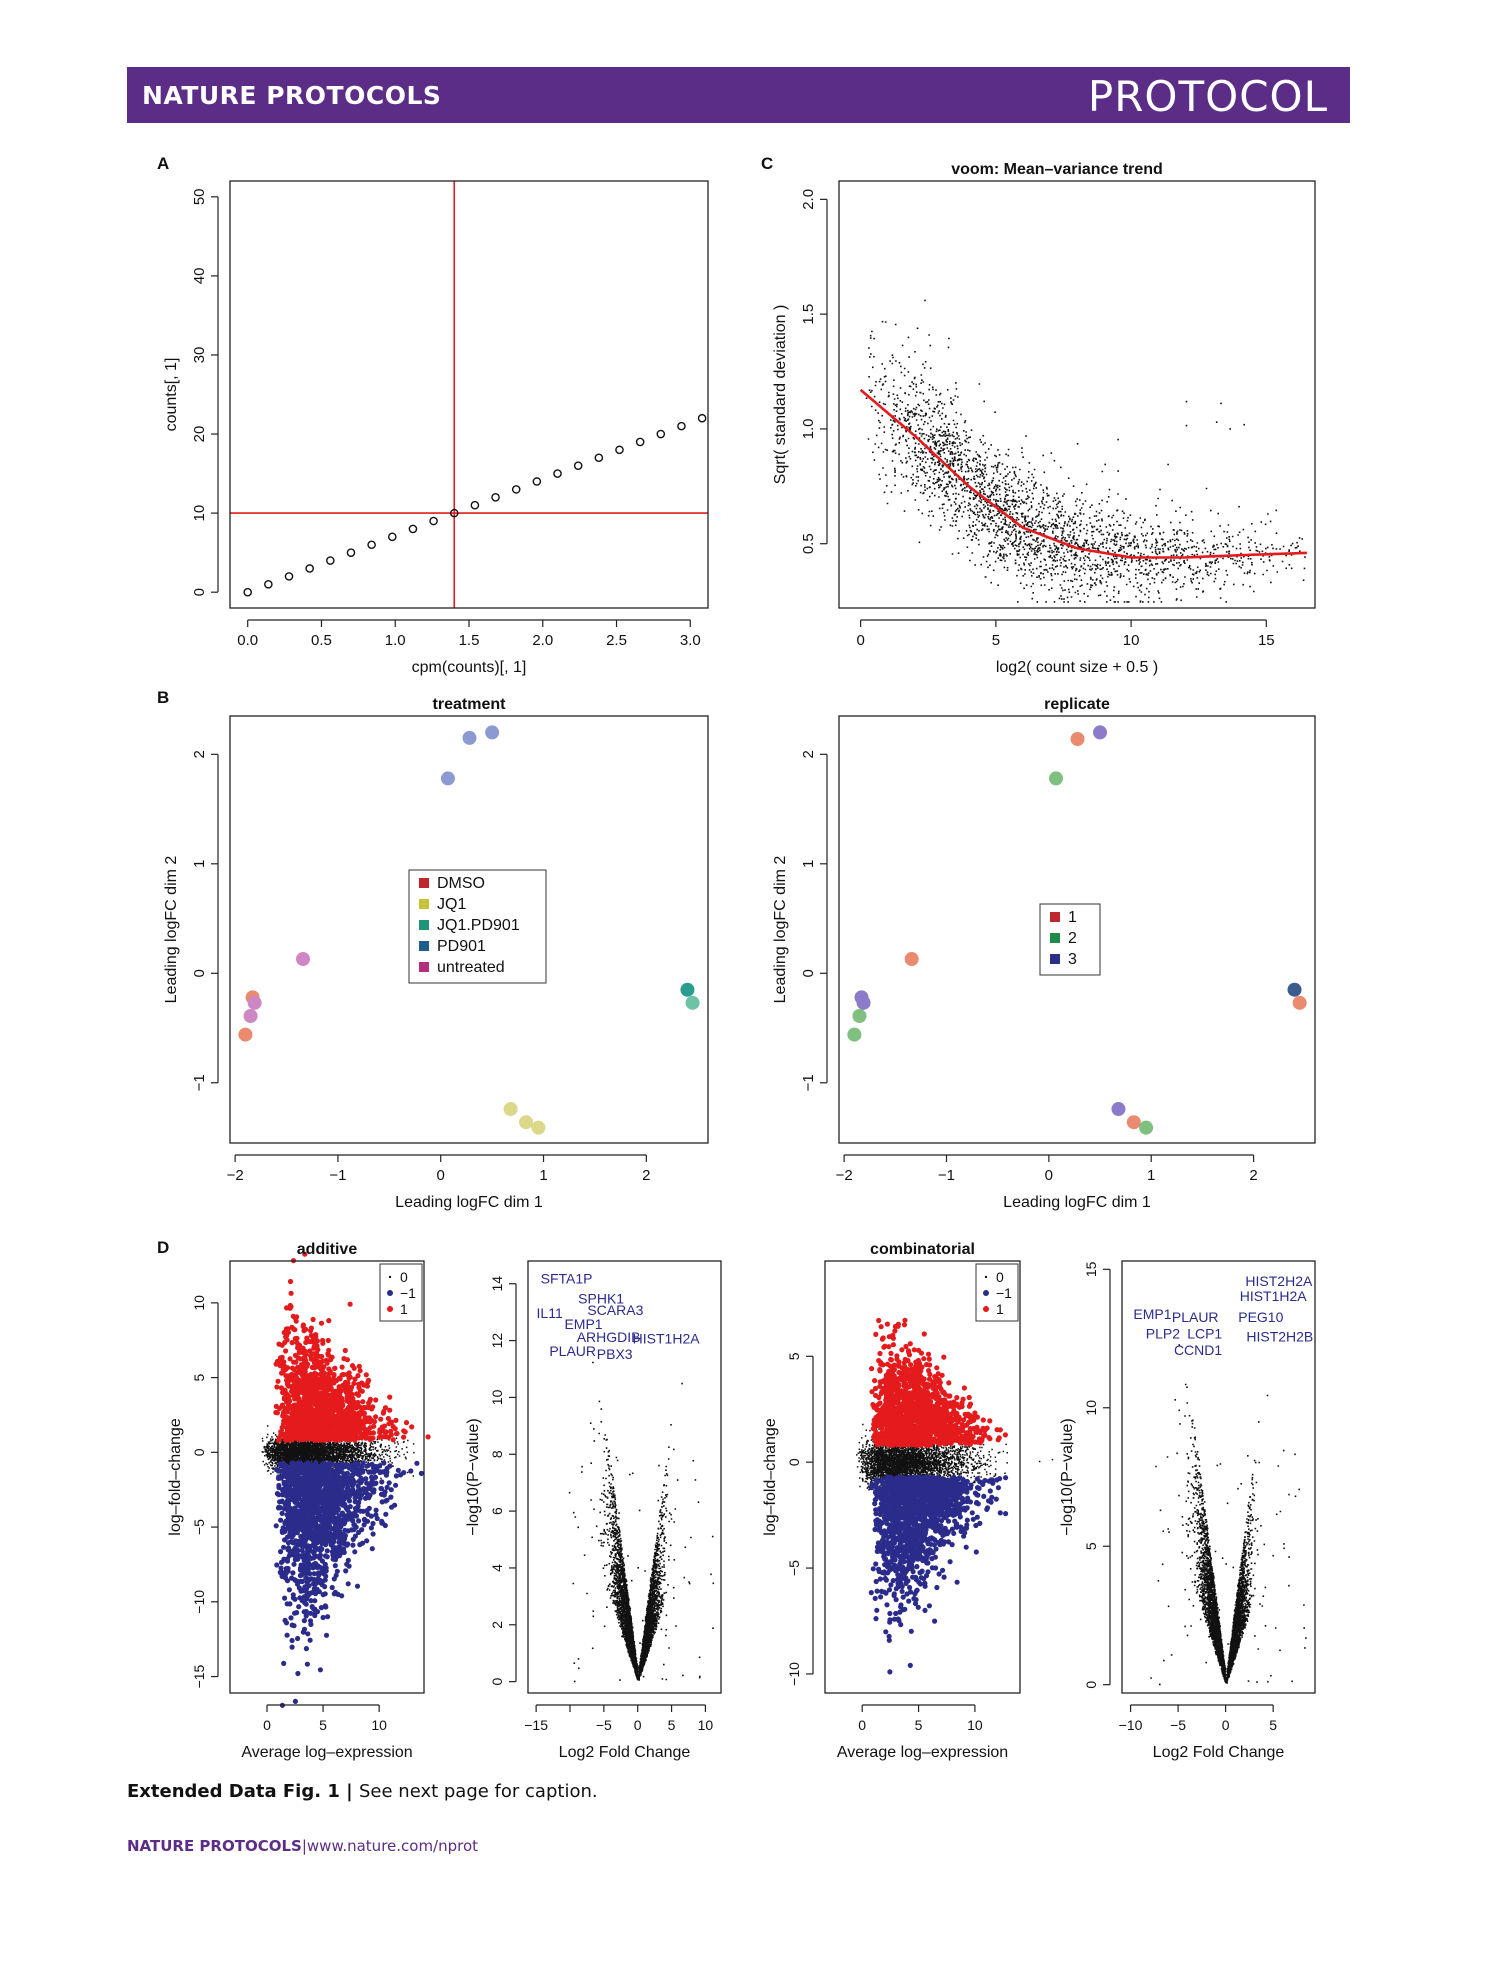 The image size is (1489, 1978). I want to click on y-tick-label: 10, so click(497, 1397).